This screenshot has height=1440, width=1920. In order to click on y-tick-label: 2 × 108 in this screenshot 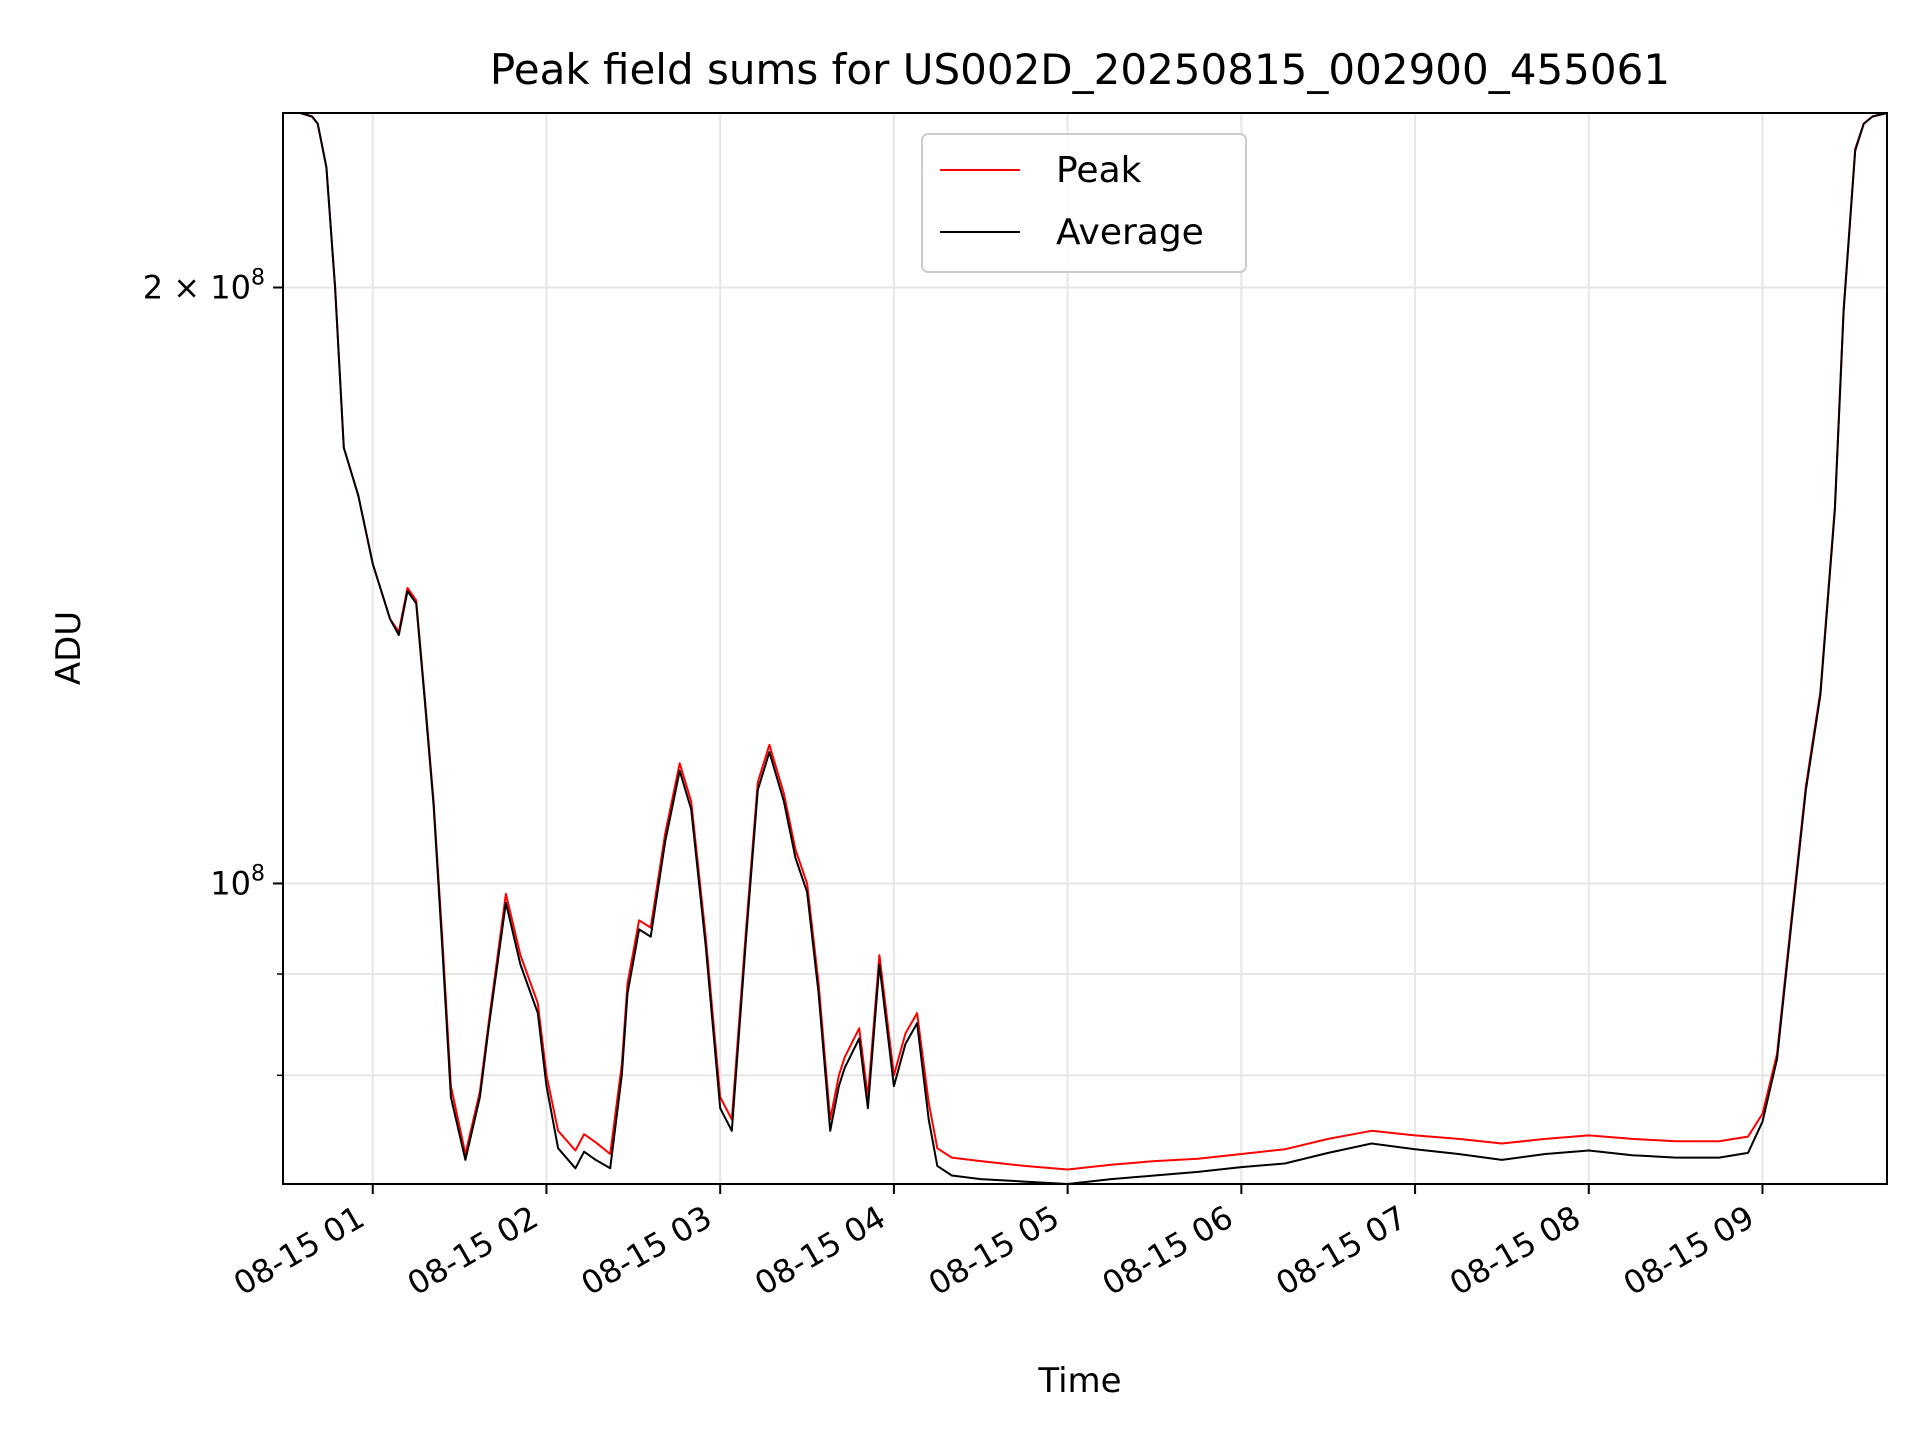, I will do `click(204, 285)`.